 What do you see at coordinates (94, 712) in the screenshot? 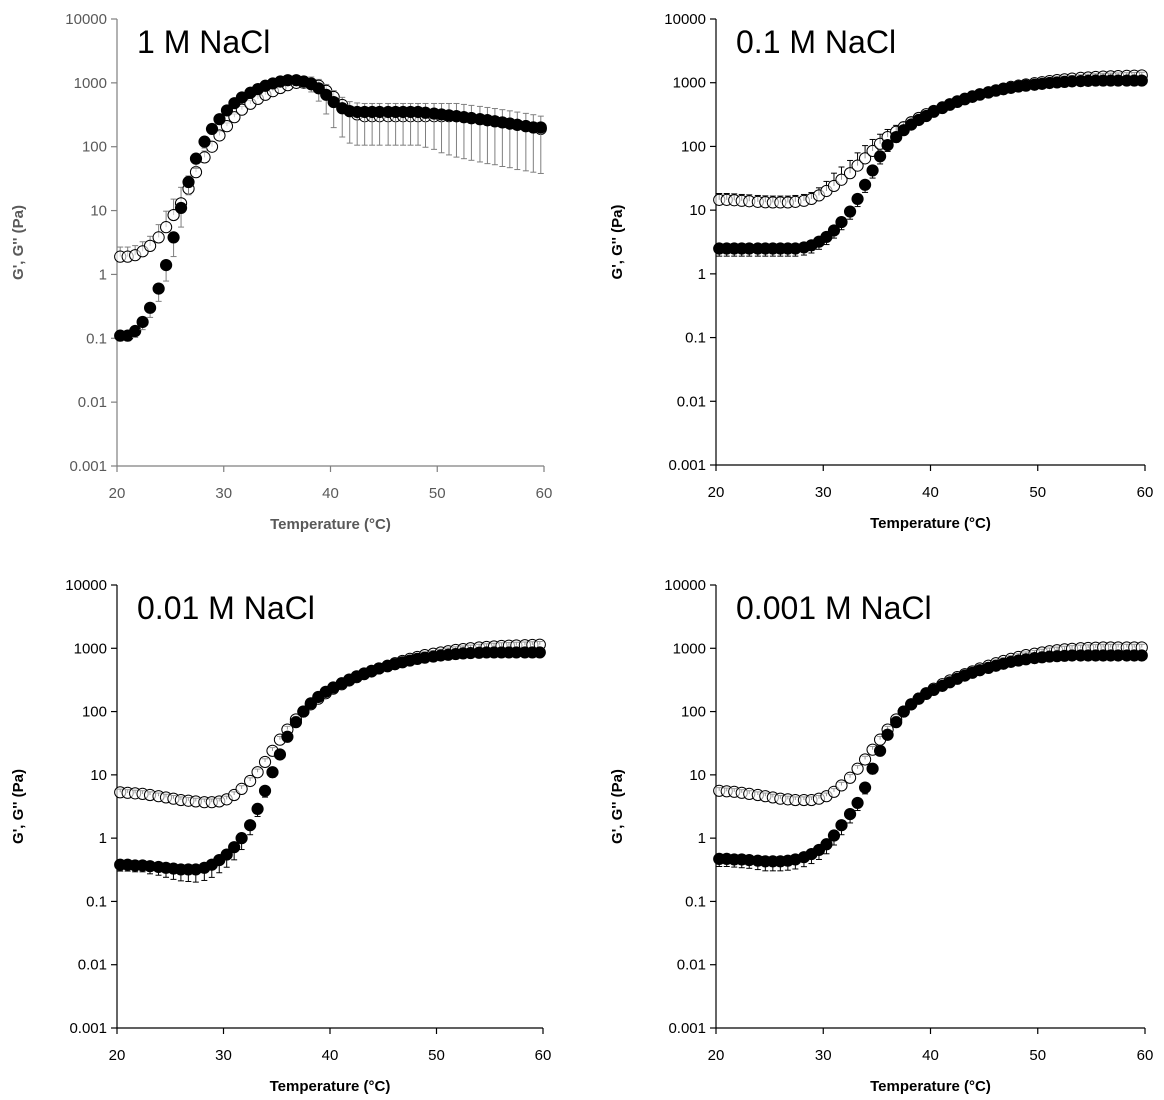
I see `y-tick-label: 100` at bounding box center [94, 712].